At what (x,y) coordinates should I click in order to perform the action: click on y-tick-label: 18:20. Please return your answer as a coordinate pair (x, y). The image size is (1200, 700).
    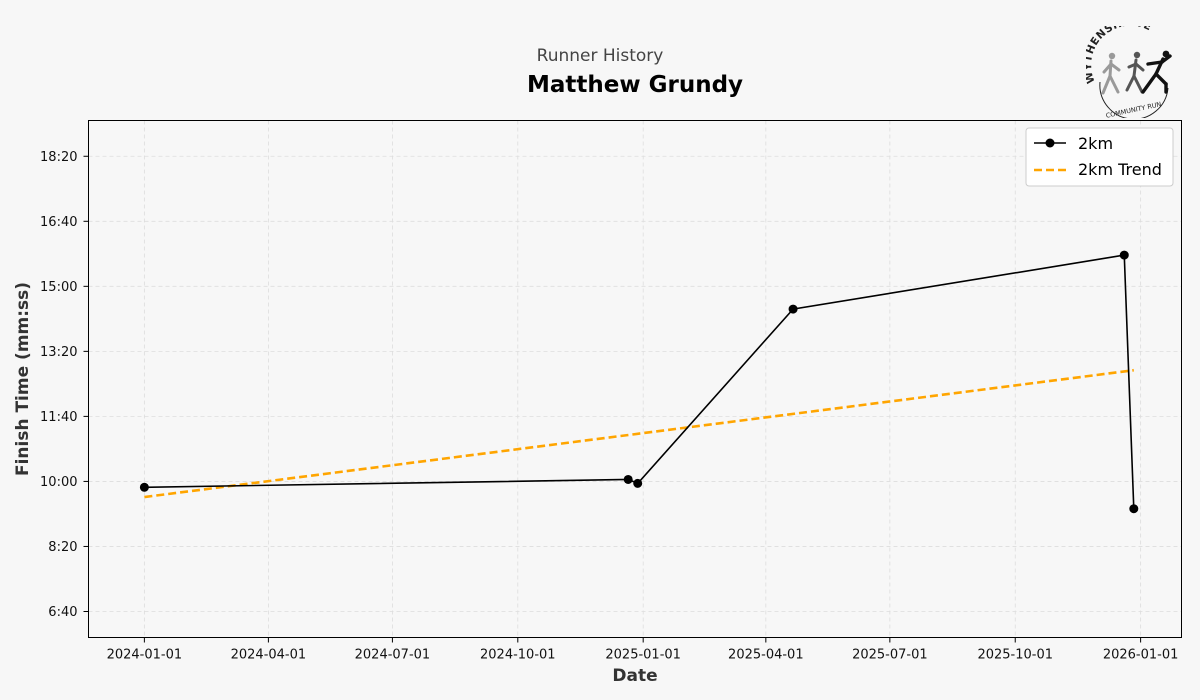
    Looking at the image, I should click on (58, 157).